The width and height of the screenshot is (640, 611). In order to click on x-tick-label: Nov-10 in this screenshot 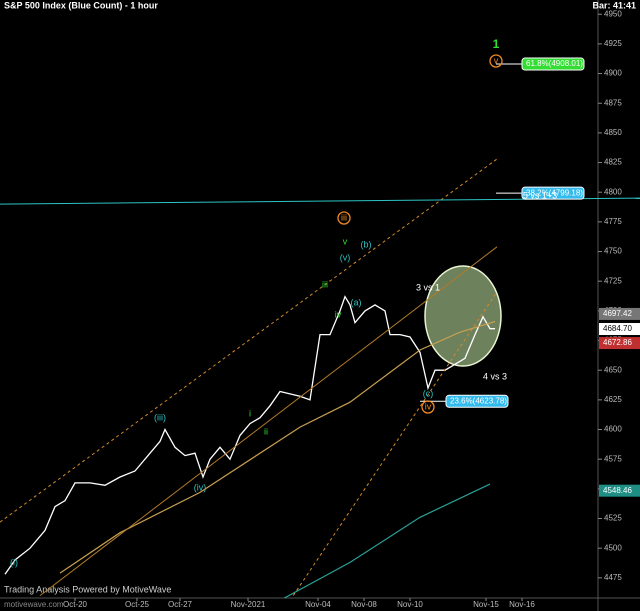, I will do `click(410, 604)`.